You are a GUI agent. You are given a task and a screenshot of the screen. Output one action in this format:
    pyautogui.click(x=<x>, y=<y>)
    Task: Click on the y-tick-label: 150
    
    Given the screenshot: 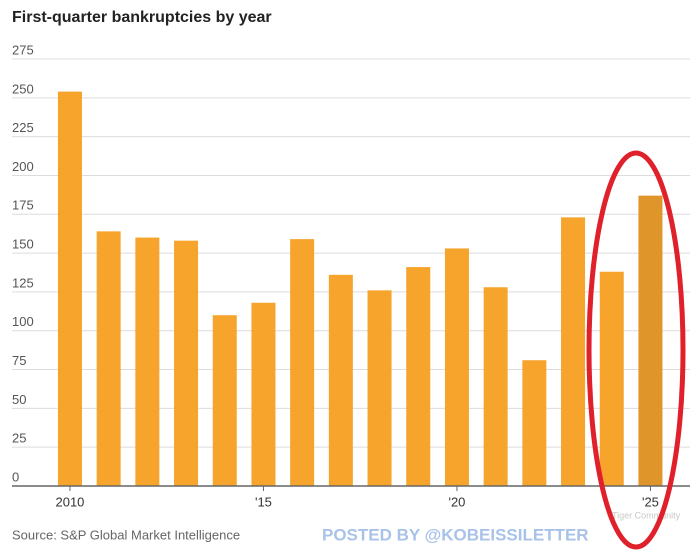 What is the action you would take?
    pyautogui.click(x=23, y=244)
    